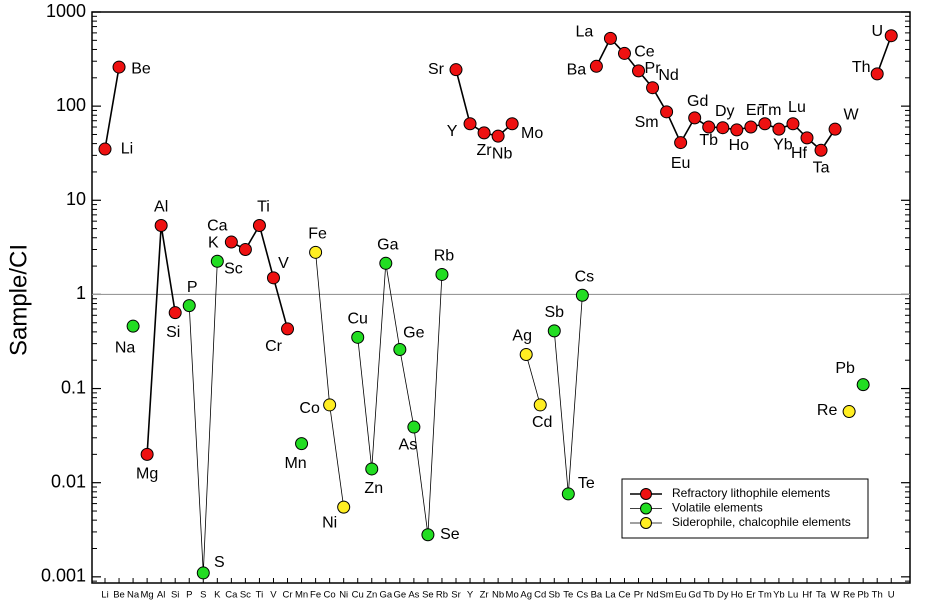  Describe the element at coordinates (668, 75) in the screenshot. I see `point-label: Nd` at that location.